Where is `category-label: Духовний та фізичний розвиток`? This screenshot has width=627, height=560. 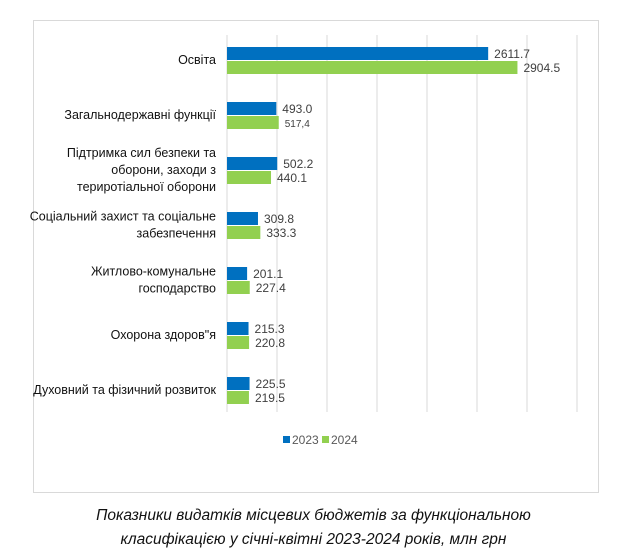 category-label: Духовний та фізичний розвиток is located at coordinates (124, 390).